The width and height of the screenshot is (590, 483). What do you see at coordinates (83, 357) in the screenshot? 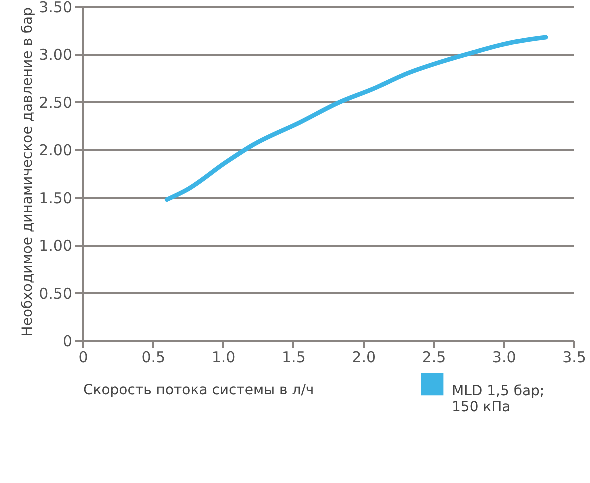
I see `x-tick-label: 0` at bounding box center [83, 357].